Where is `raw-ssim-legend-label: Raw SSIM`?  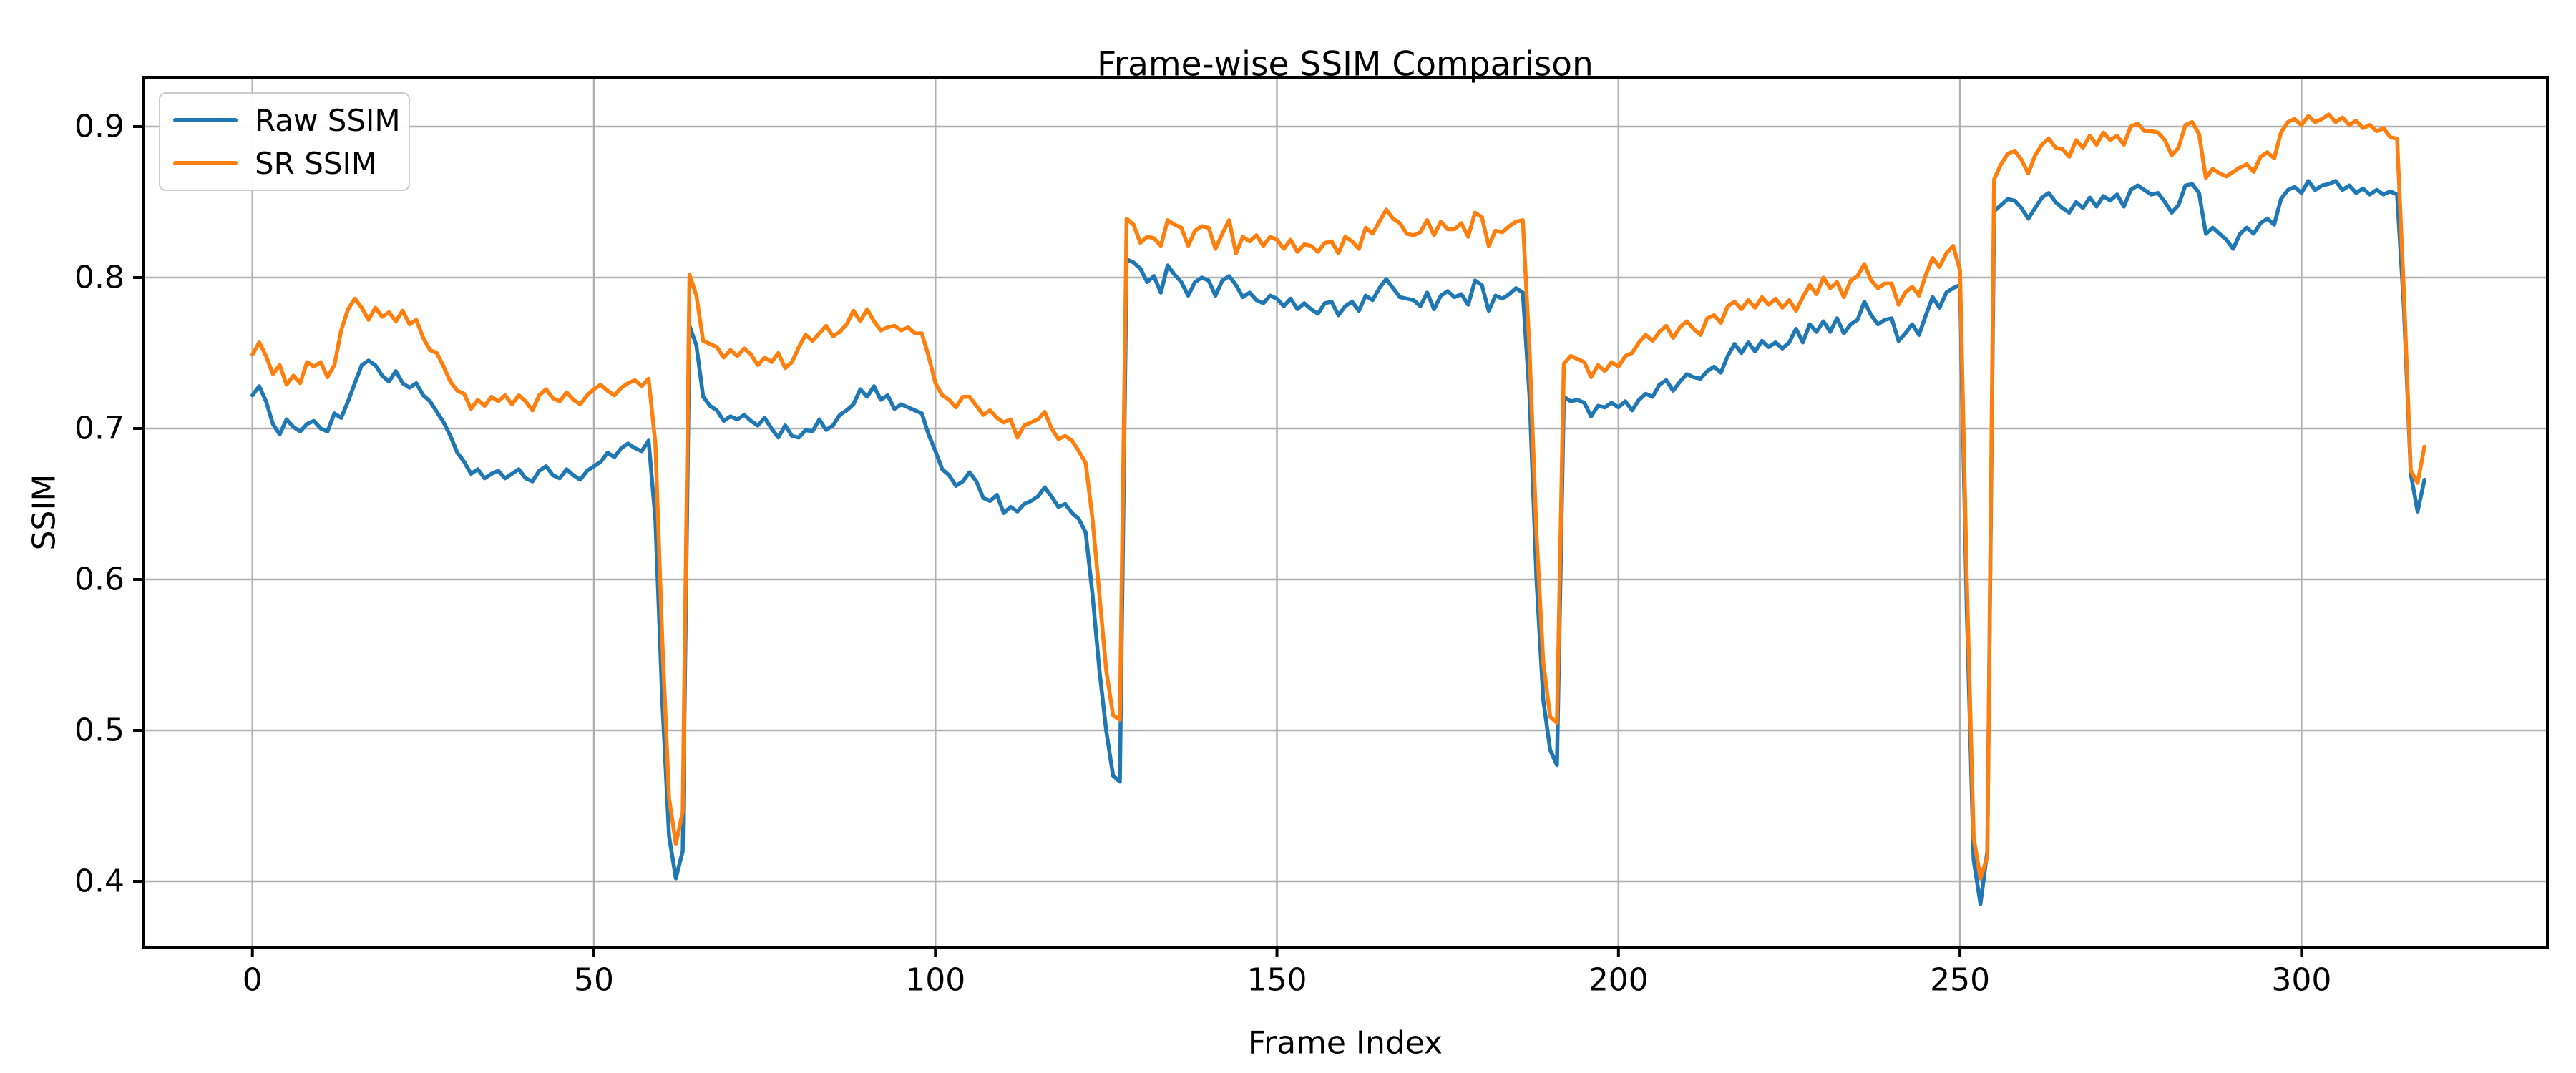 raw-ssim-legend-label: Raw SSIM is located at coordinates (328, 120).